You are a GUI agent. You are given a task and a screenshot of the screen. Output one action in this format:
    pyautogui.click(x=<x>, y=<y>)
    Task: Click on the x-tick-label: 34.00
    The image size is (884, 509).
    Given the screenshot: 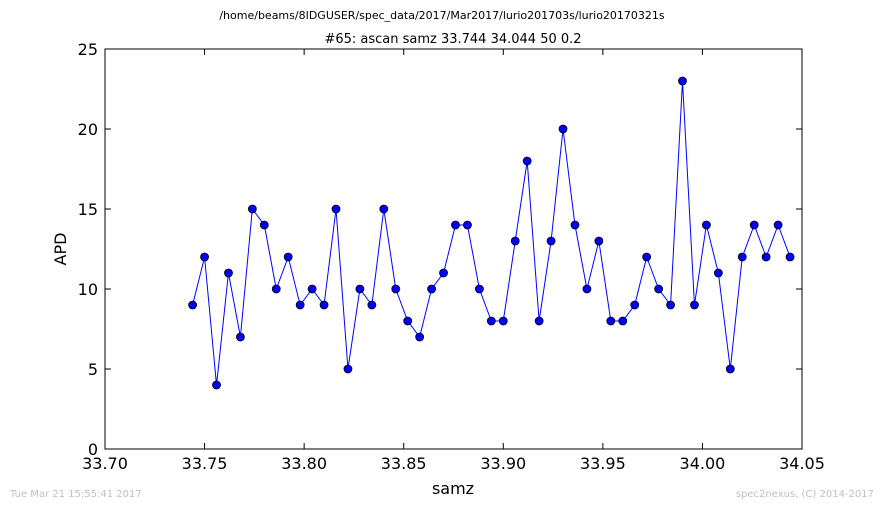 What is the action you would take?
    pyautogui.click(x=703, y=463)
    